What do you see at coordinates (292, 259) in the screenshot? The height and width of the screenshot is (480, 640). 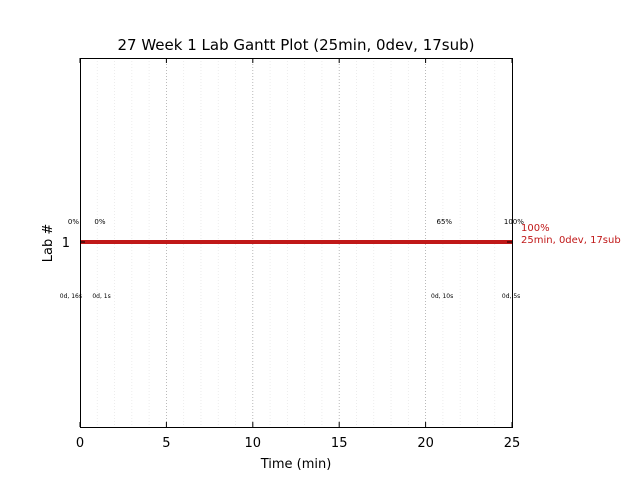 I see `bar-annotations: 0% 0% 65% 100% 0d, 16s 0d, 1s 0d, 10s 0d, 5s` at bounding box center [292, 259].